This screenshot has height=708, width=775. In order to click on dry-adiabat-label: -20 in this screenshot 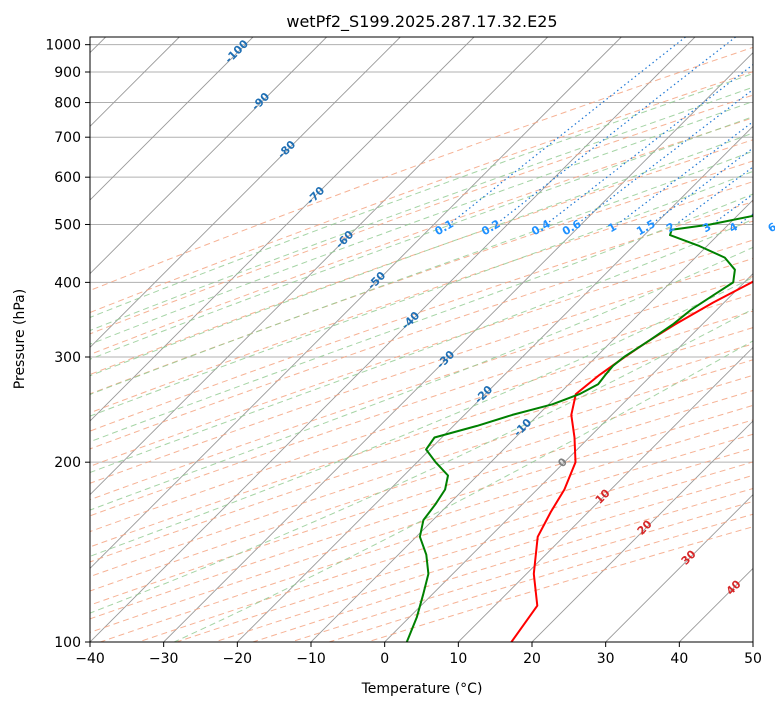, I will do `click(483, 394)`.